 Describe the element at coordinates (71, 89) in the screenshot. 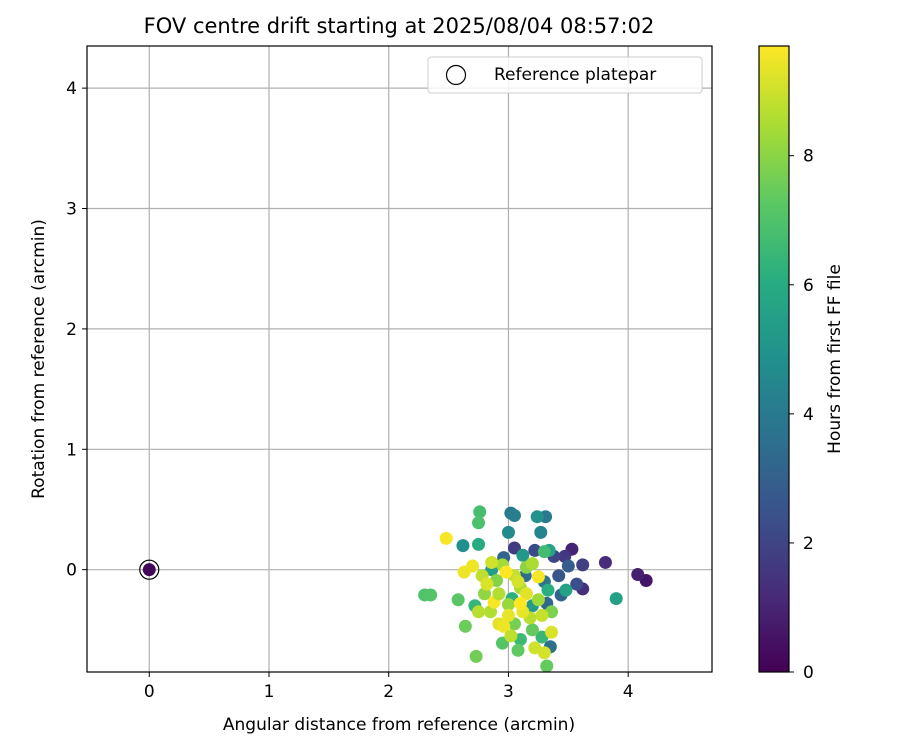

I see `y-tick-label: 4` at that location.